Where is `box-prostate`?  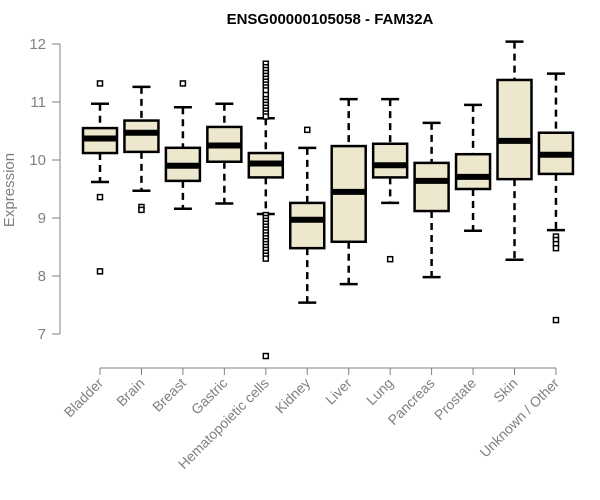 box-prostate is located at coordinates (473, 168).